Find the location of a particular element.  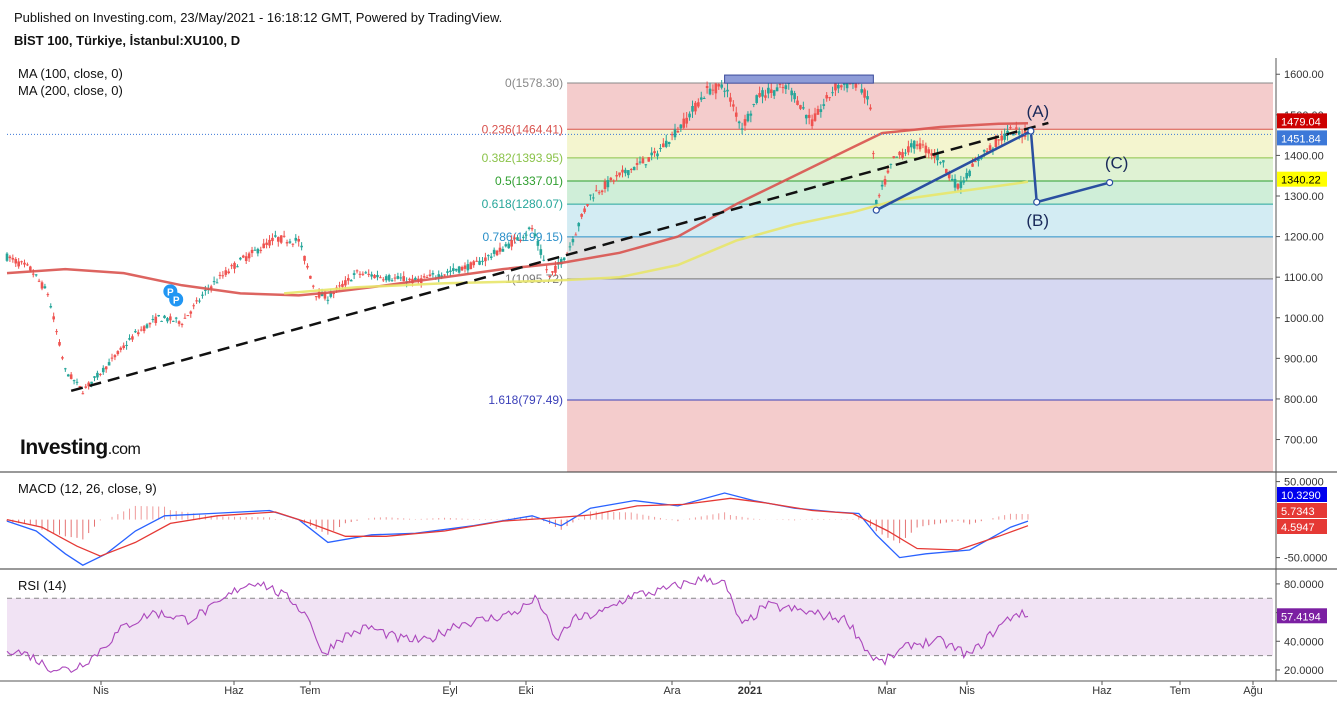

wave-point is located at coordinates (1110, 183).